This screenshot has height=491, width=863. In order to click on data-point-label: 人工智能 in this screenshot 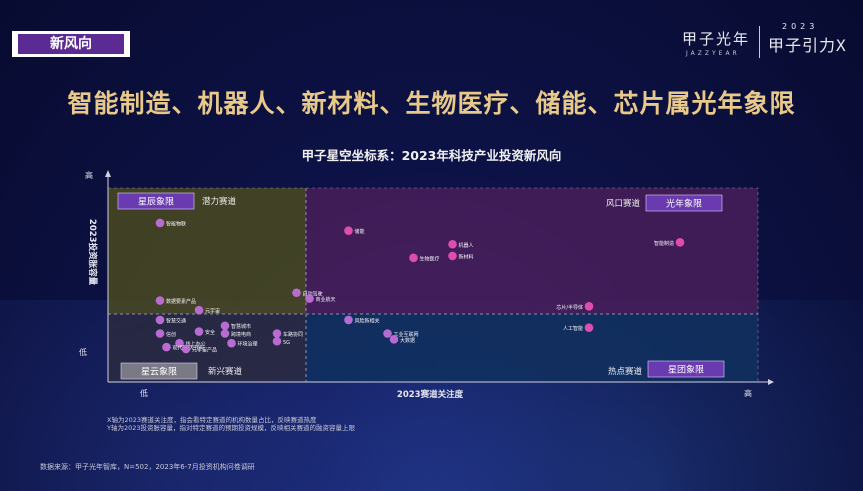, I will do `click(573, 328)`.